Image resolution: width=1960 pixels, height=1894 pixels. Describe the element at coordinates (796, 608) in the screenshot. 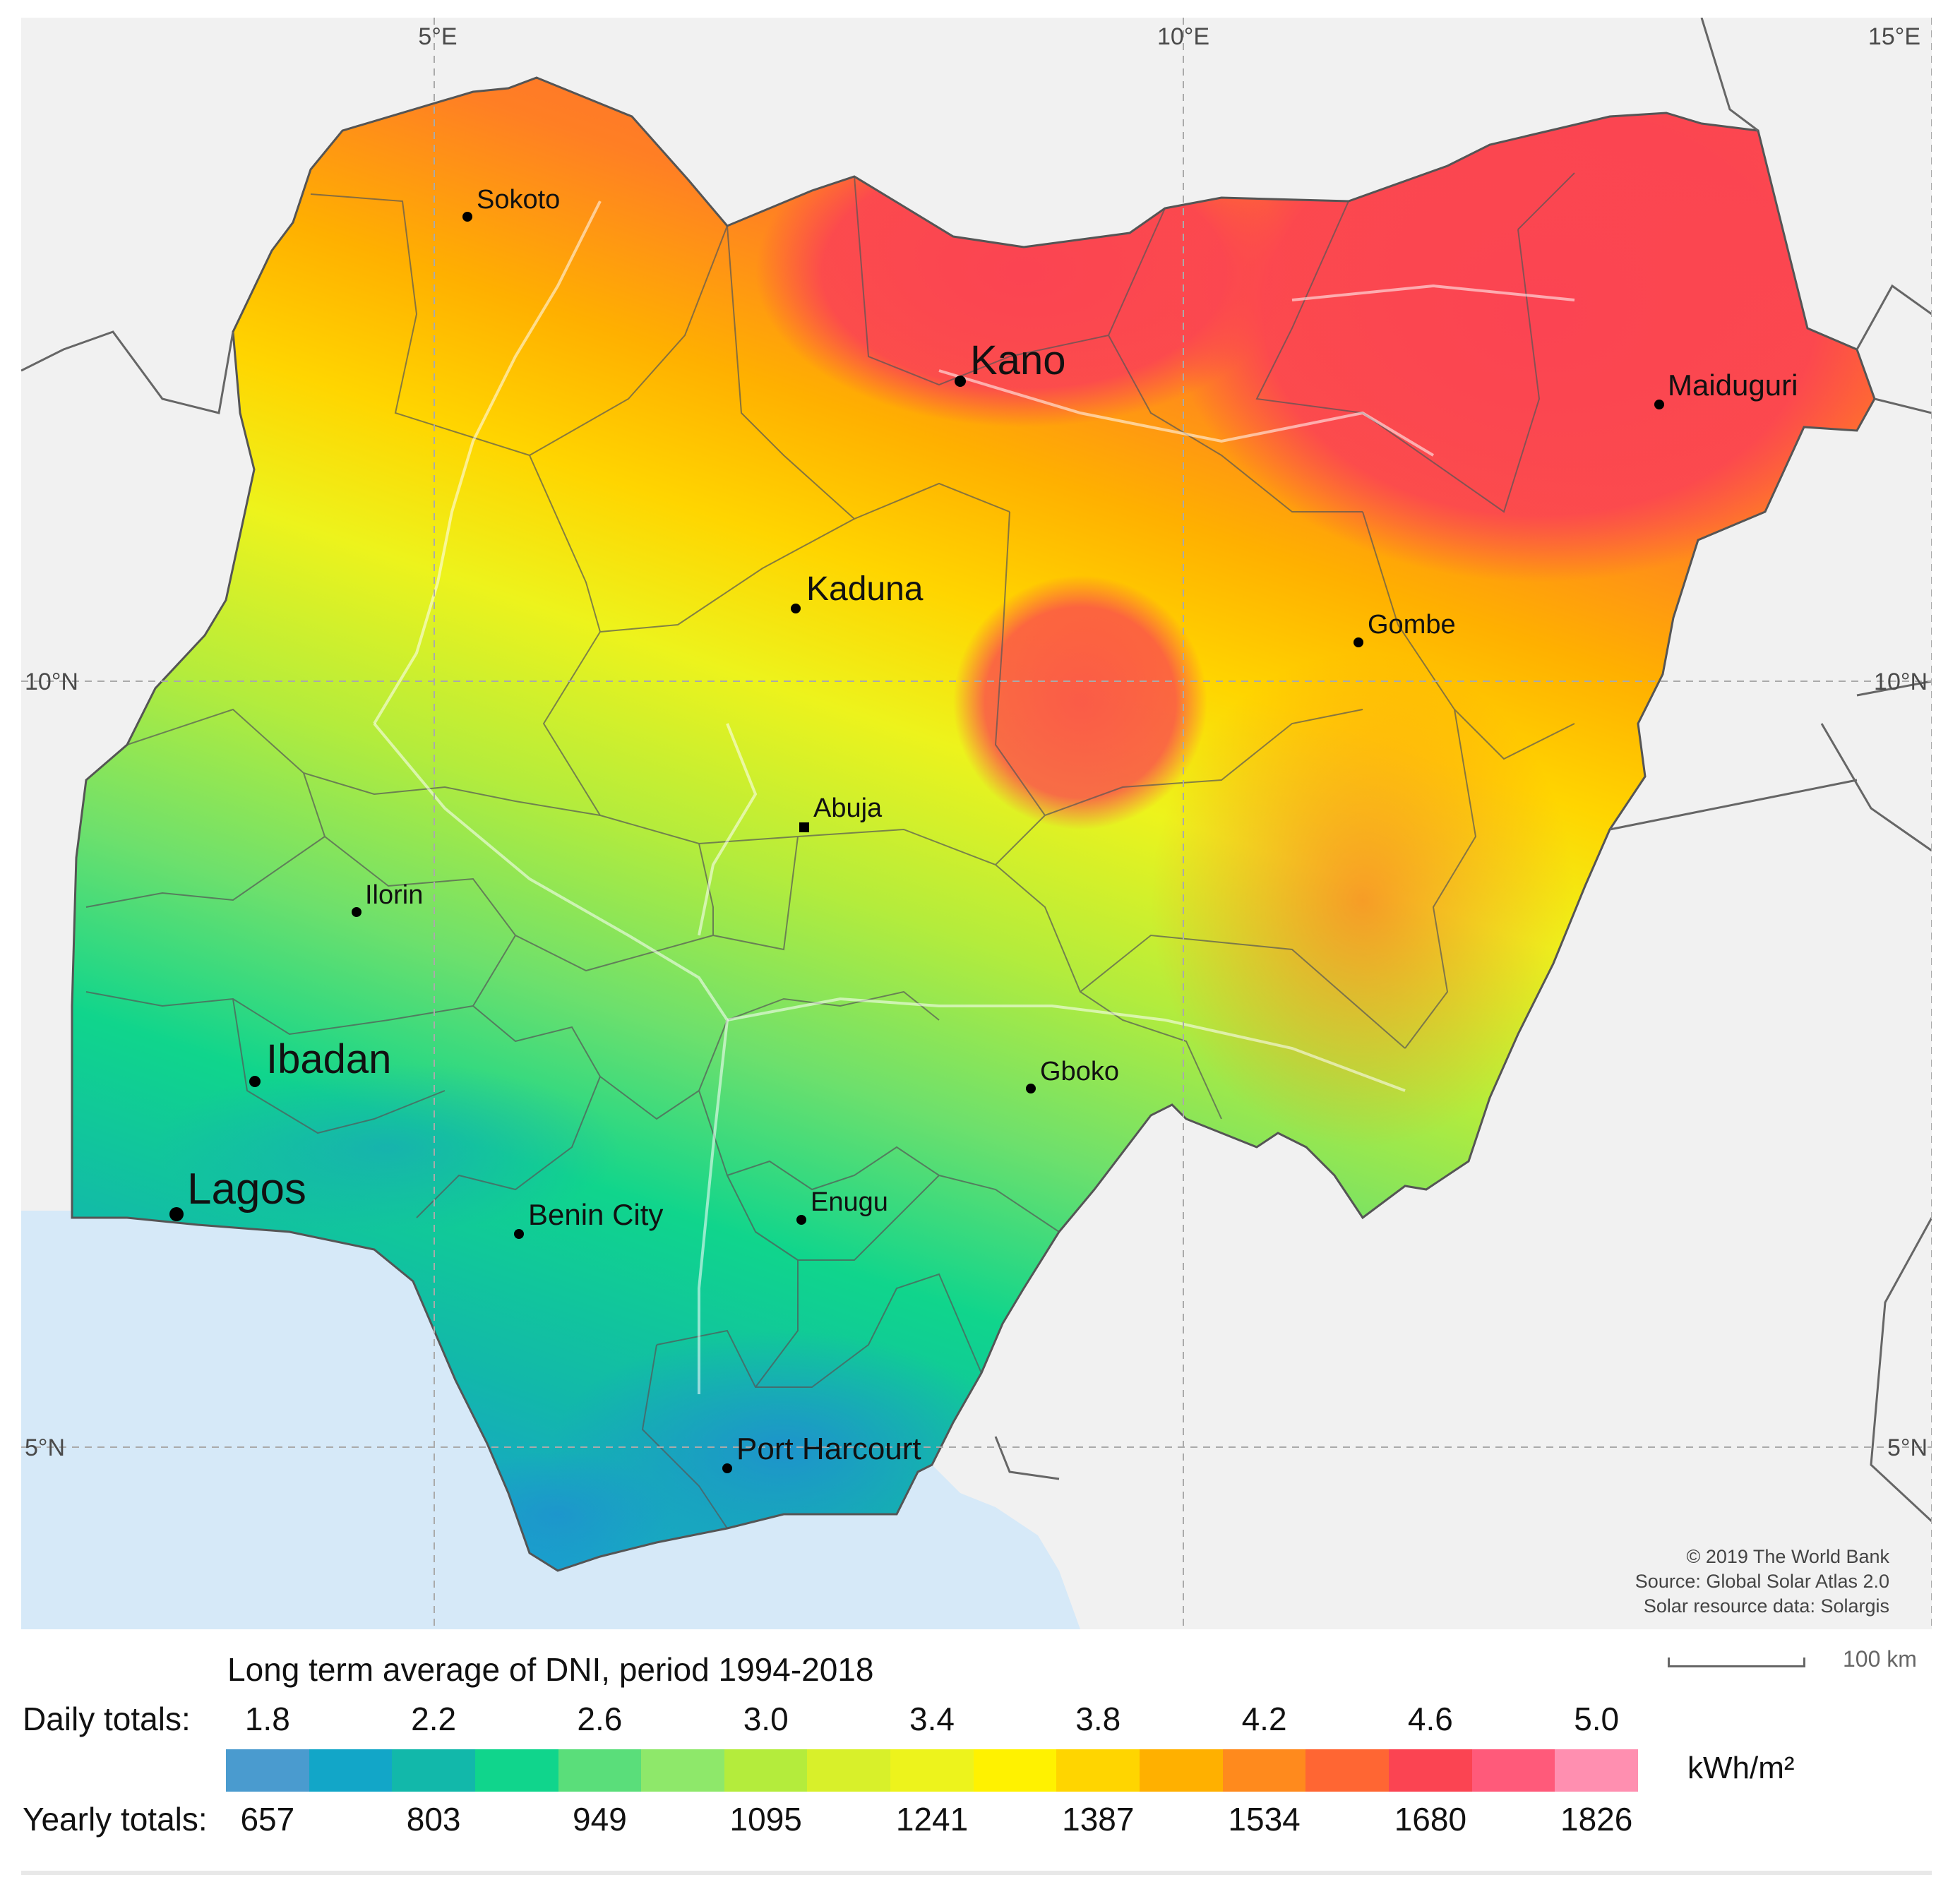

I see `city-dot-kaduna` at that location.